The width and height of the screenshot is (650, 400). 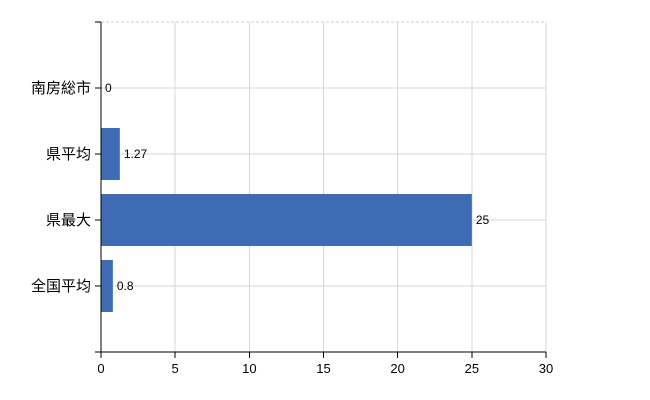 I want to click on category-label: 南房総市, so click(x=61, y=88).